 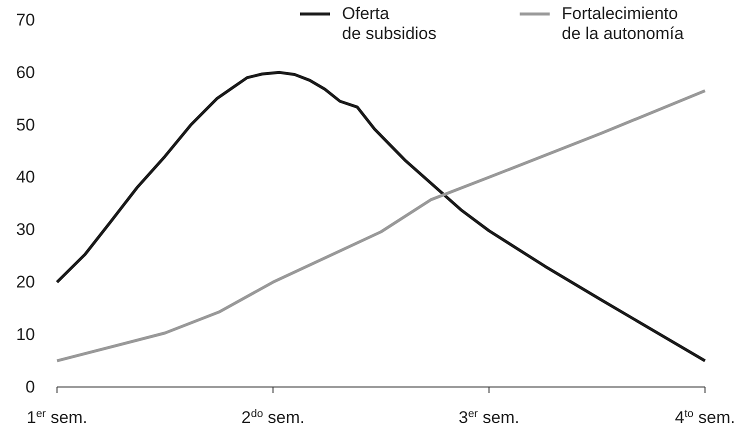 What do you see at coordinates (25, 177) in the screenshot?
I see `y-tick-label: 40` at bounding box center [25, 177].